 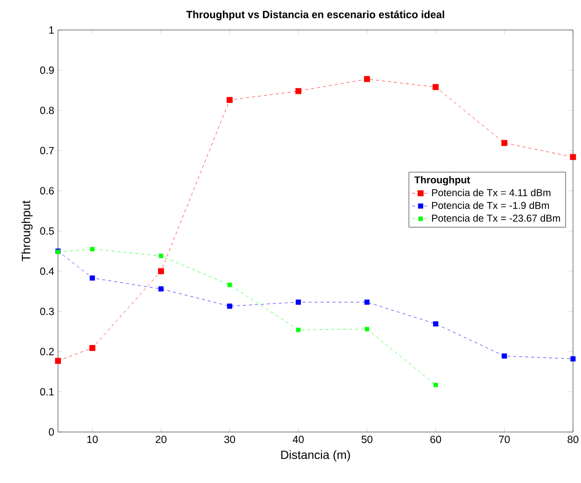 What do you see at coordinates (491, 192) in the screenshot?
I see `legend-label: Potencia de Tx = 4.11 dBm` at bounding box center [491, 192].